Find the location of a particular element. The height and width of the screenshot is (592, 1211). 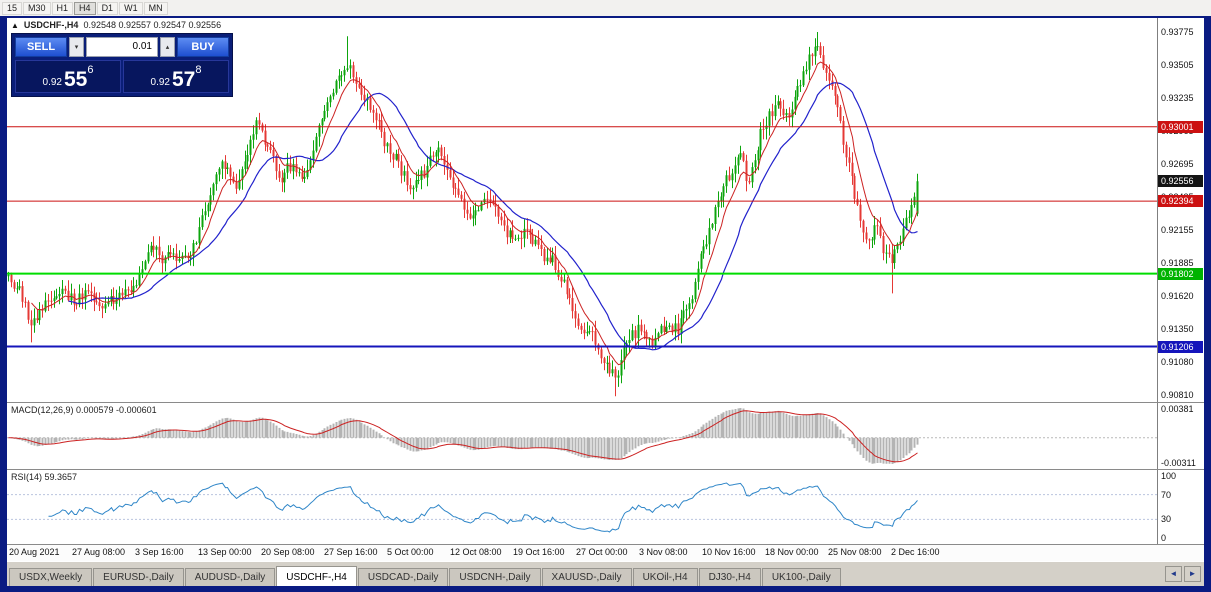

time-label: 19 Oct 16:00 is located at coordinates (539, 552).